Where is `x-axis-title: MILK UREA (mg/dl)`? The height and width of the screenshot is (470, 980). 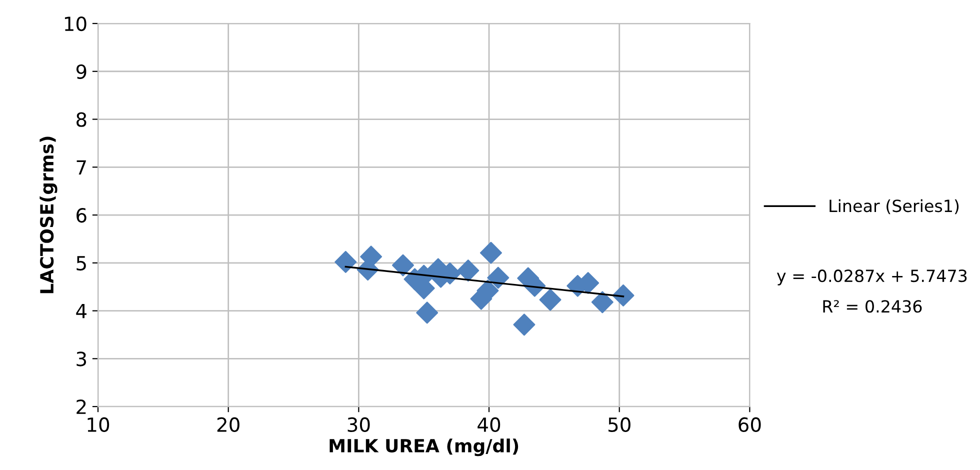 x-axis-title: MILK UREA (mg/dl) is located at coordinates (424, 447).